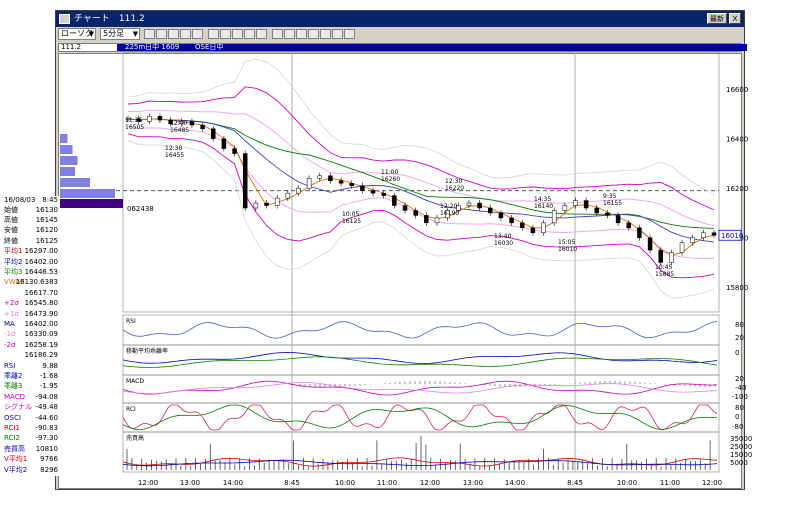  What do you see at coordinates (13, 272) in the screenshot?
I see `side-row-label: 平均3` at bounding box center [13, 272].